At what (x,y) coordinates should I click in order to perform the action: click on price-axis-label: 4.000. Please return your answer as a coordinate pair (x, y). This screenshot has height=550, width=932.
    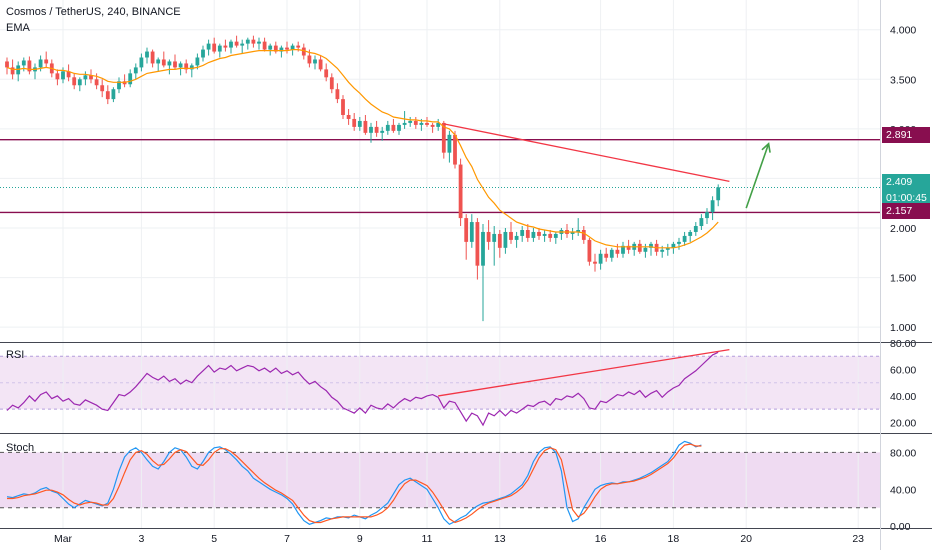
    Looking at the image, I should click on (903, 31).